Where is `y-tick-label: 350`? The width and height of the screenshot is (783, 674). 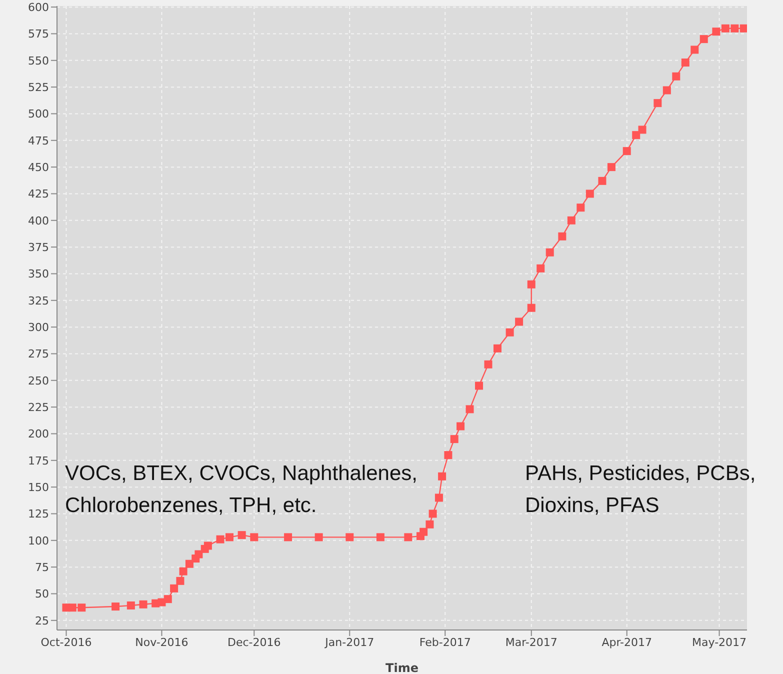
y-tick-label: 350 is located at coordinates (38, 274).